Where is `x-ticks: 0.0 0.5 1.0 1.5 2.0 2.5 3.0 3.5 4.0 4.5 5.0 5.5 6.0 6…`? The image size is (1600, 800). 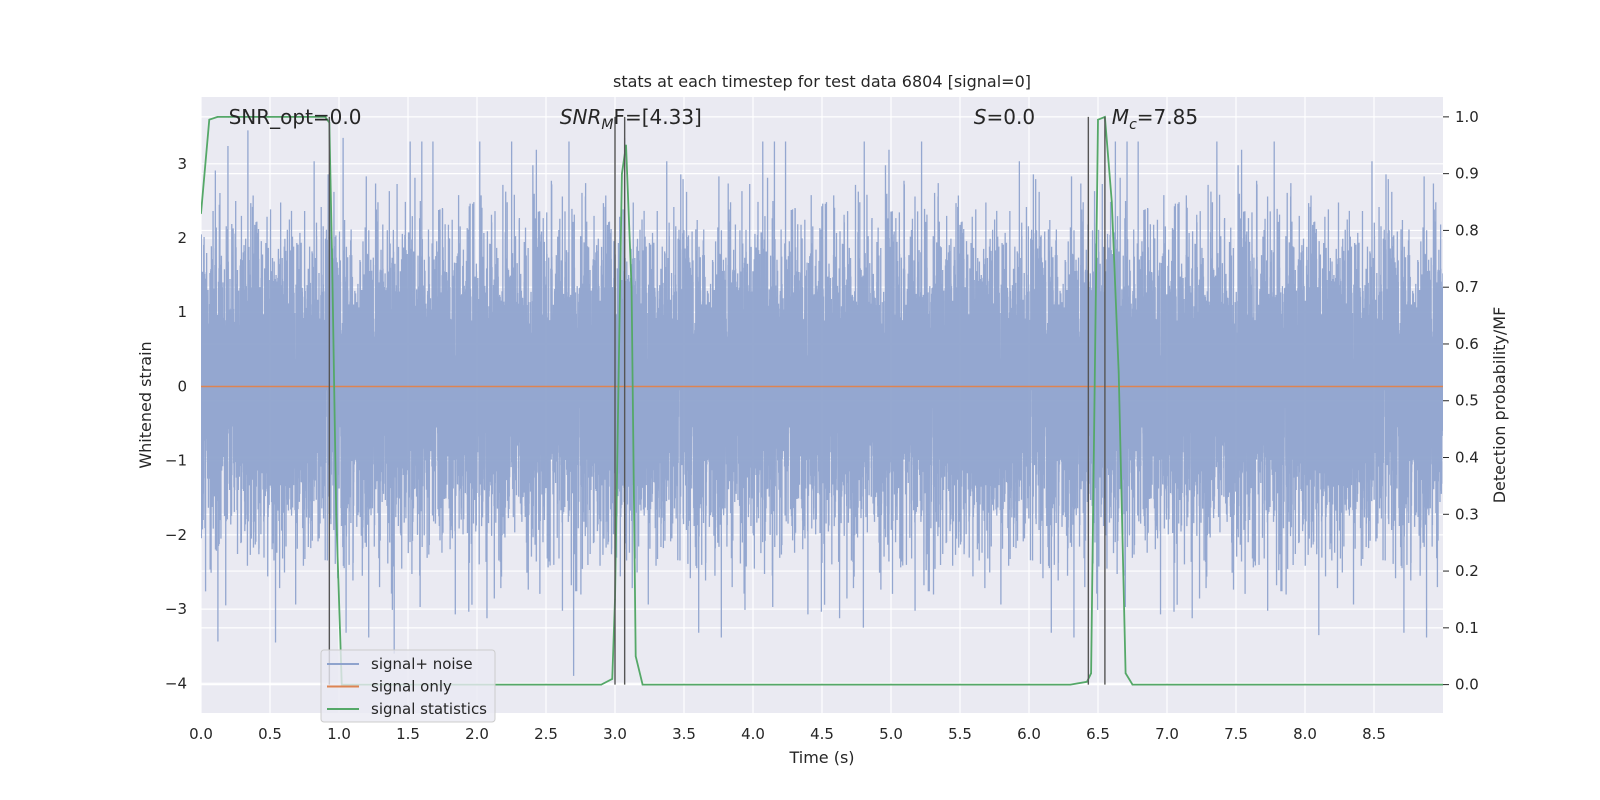
x-ticks: 0.0 0.5 1.0 1.5 2.0 2.5 3.0 3.5 4.0 4.5 5.0 5.5 6.0 6… is located at coordinates (787, 734).